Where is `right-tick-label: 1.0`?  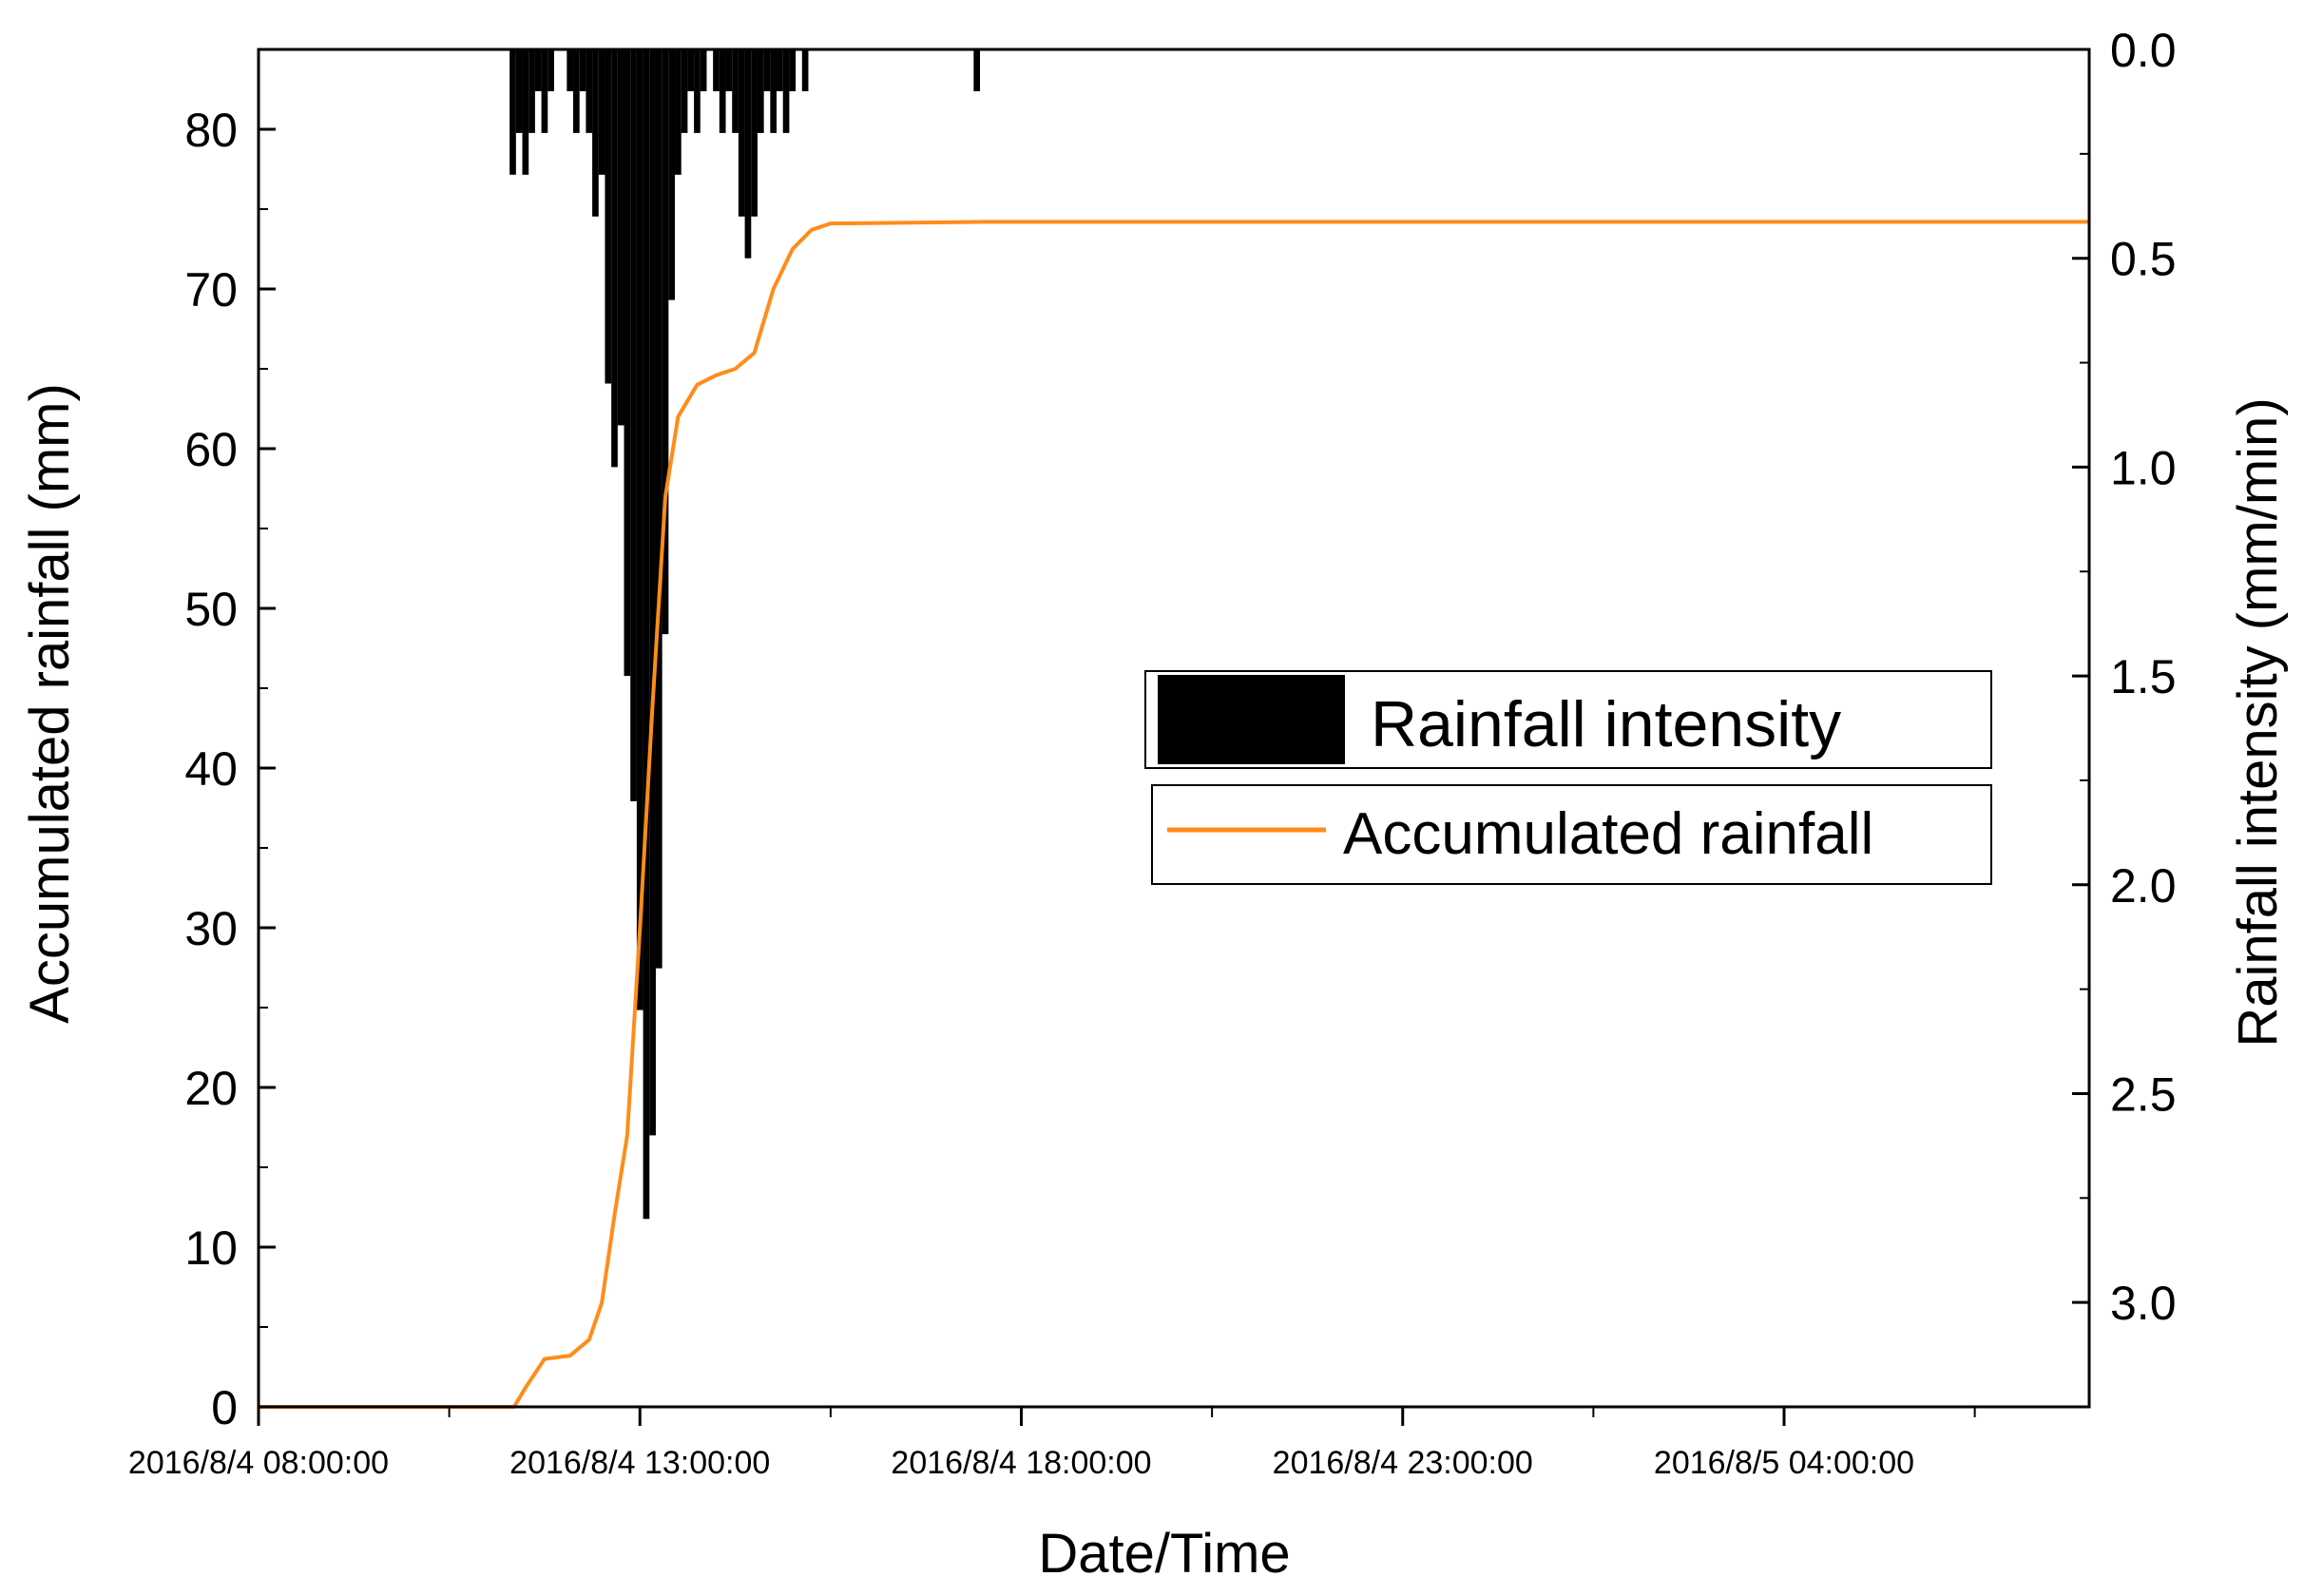 right-tick-label: 1.0 is located at coordinates (2143, 467).